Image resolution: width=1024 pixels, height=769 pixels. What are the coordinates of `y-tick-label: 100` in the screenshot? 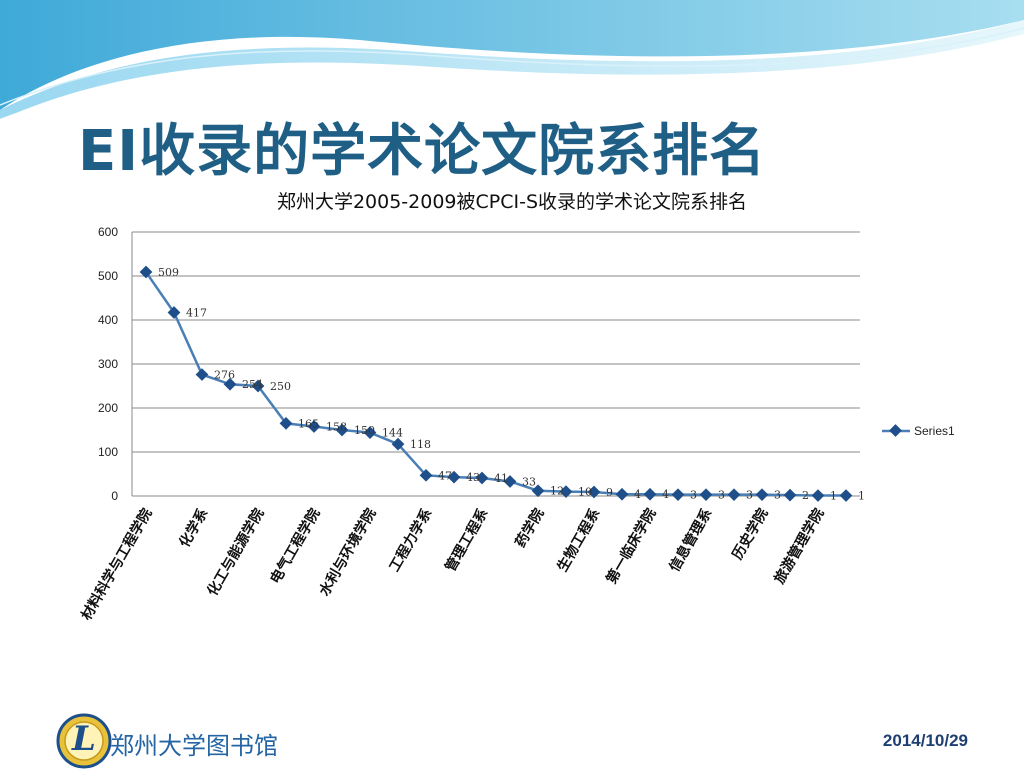 It's located at (108, 452).